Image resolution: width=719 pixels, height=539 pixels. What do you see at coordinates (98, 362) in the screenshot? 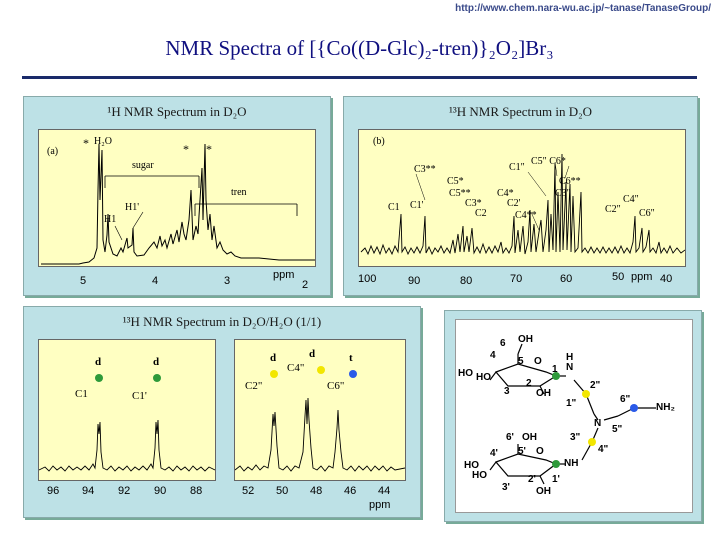
I see `mult-c1: d` at bounding box center [98, 362].